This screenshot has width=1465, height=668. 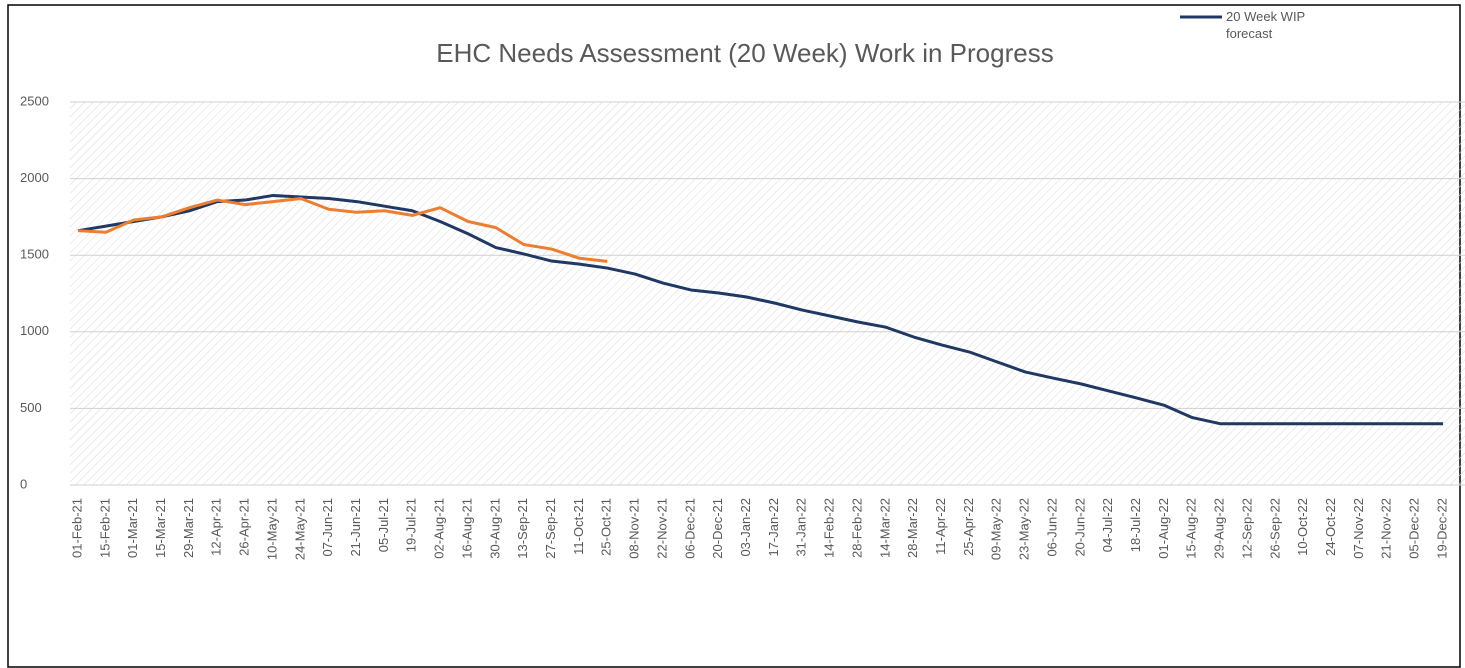 I want to click on x-tick-label: 12-Sep-22, so click(x=1246, y=528).